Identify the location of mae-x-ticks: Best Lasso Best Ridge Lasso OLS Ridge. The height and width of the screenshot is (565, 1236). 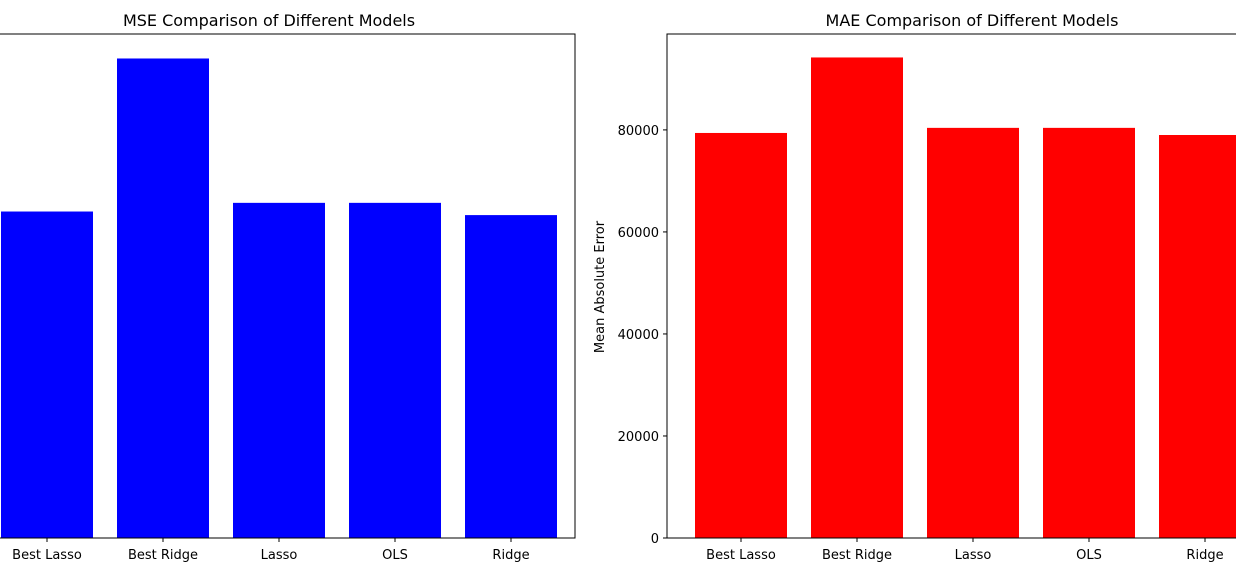
(965, 550).